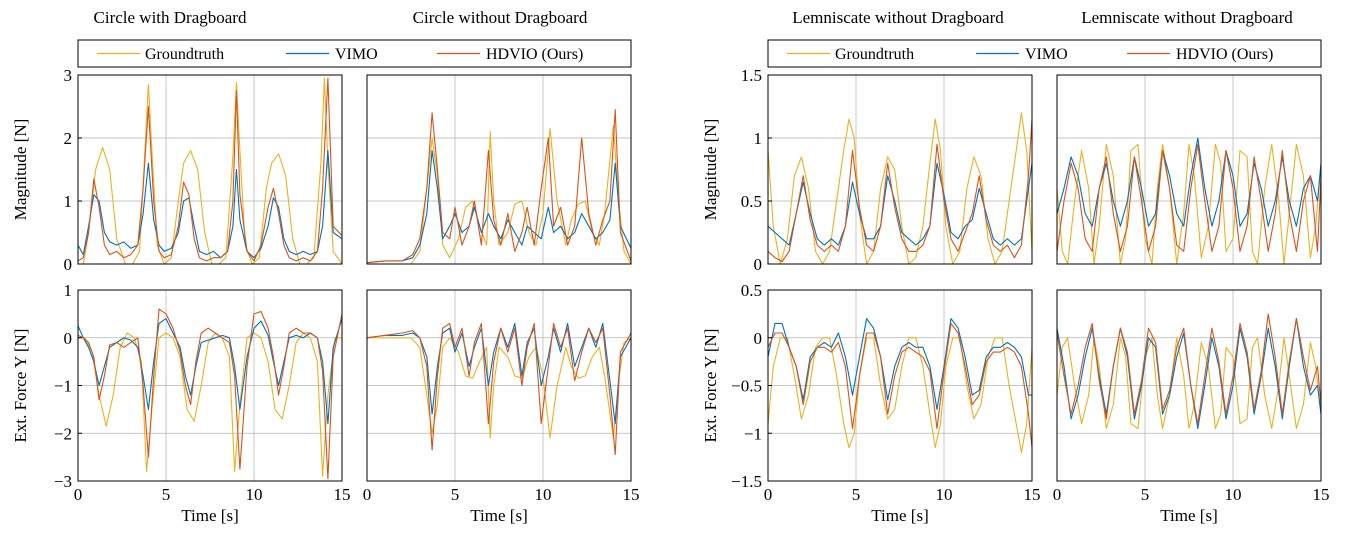  What do you see at coordinates (68, 138) in the screenshot?
I see `ytick-label: 2` at bounding box center [68, 138].